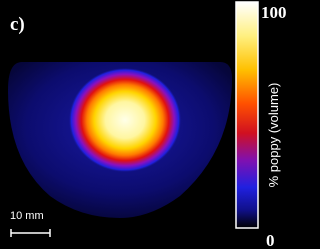  I want to click on panel-label: c), so click(17, 24).